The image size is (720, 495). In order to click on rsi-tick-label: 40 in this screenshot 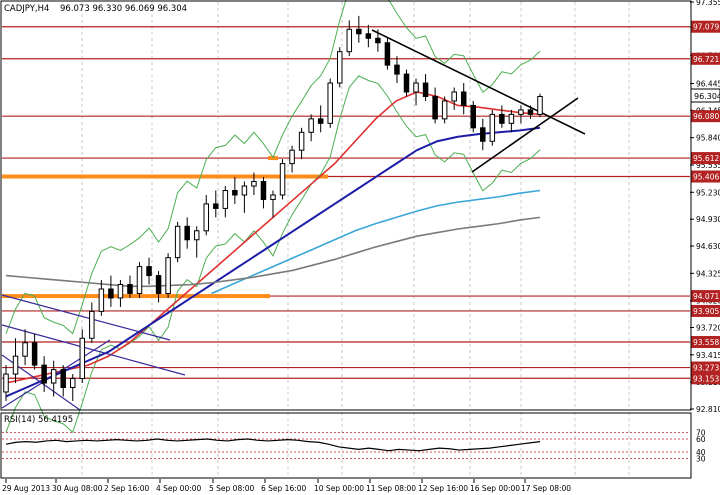, I will do `click(701, 452)`.